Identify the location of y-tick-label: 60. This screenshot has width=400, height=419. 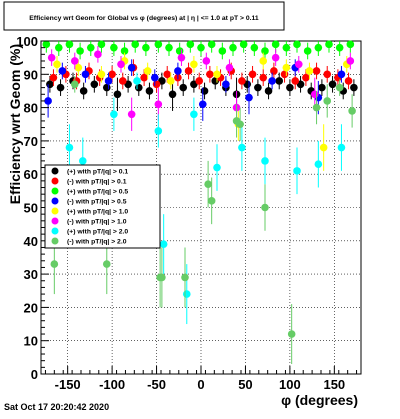
(31, 174).